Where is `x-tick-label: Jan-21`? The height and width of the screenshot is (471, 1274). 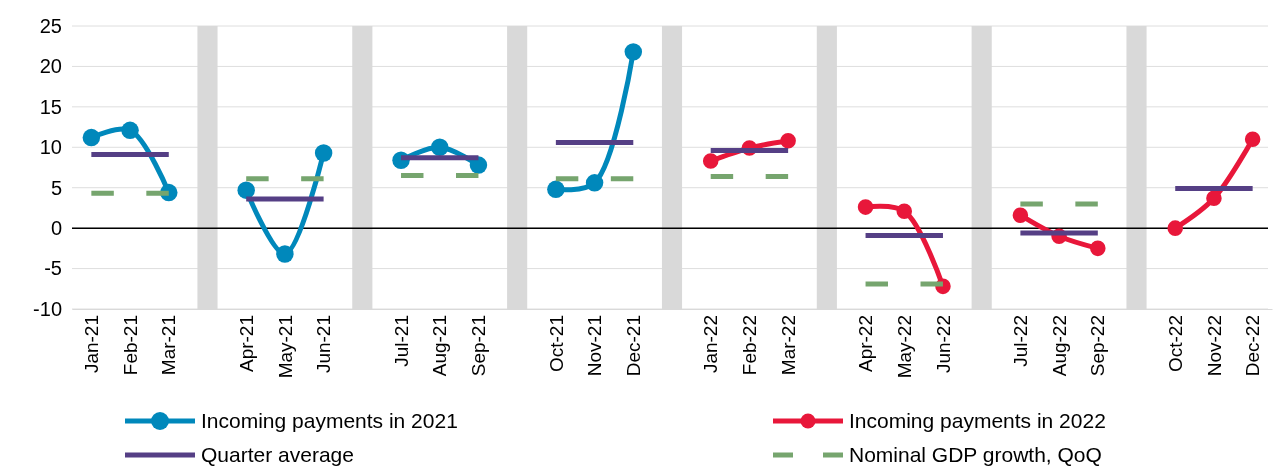 x-tick-label: Jan-21 is located at coordinates (91, 344).